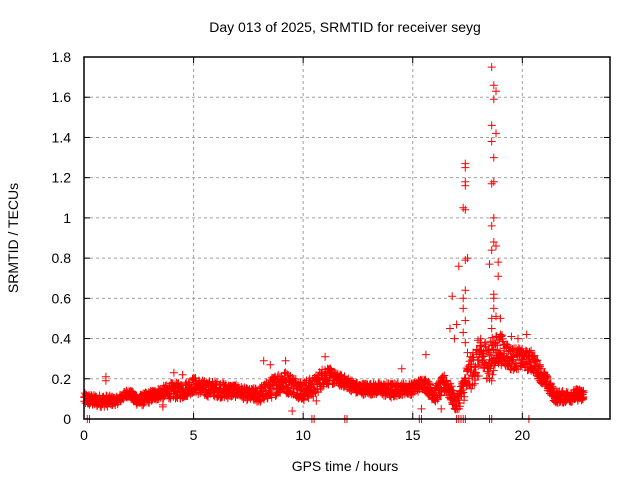 The height and width of the screenshot is (480, 640). What do you see at coordinates (84, 435) in the screenshot?
I see `x-tick-label: 0` at bounding box center [84, 435].